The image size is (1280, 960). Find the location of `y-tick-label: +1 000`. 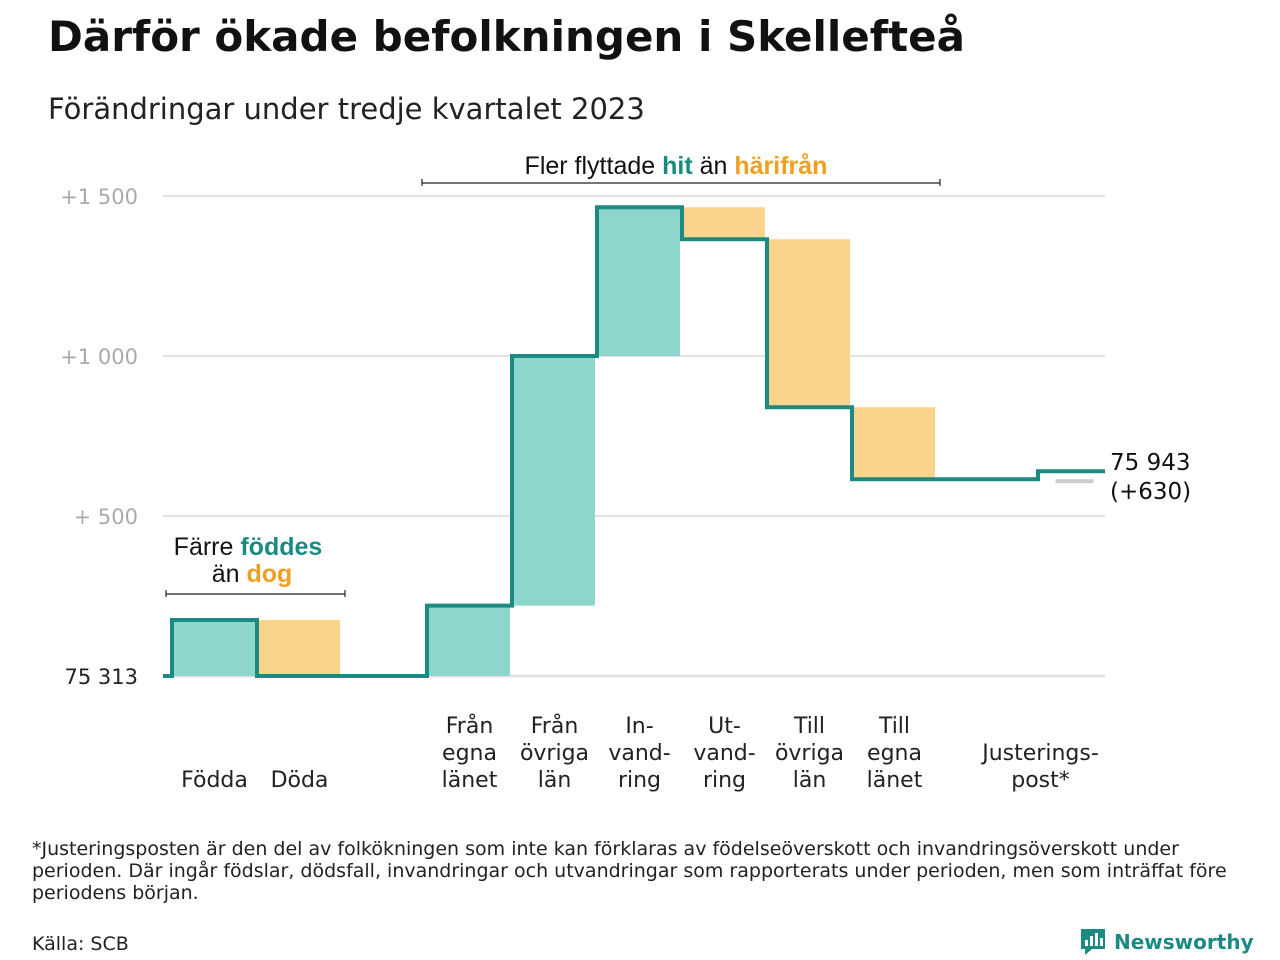

y-tick-label: +1 000 is located at coordinates (99, 357).